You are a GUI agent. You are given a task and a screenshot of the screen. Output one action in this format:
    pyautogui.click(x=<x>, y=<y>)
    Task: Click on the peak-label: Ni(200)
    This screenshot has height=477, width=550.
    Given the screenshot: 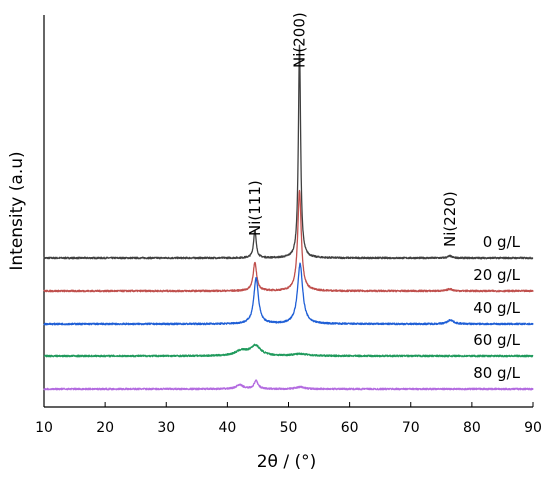 What is the action you would take?
    pyautogui.click(x=300, y=40)
    